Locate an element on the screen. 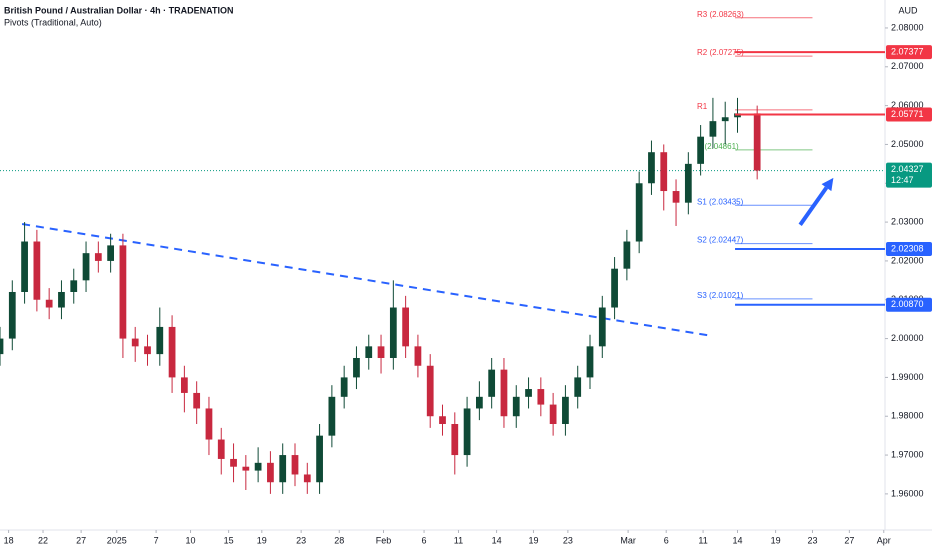 The width and height of the screenshot is (932, 550). y-tick-label: 2.06000 is located at coordinates (907, 105).